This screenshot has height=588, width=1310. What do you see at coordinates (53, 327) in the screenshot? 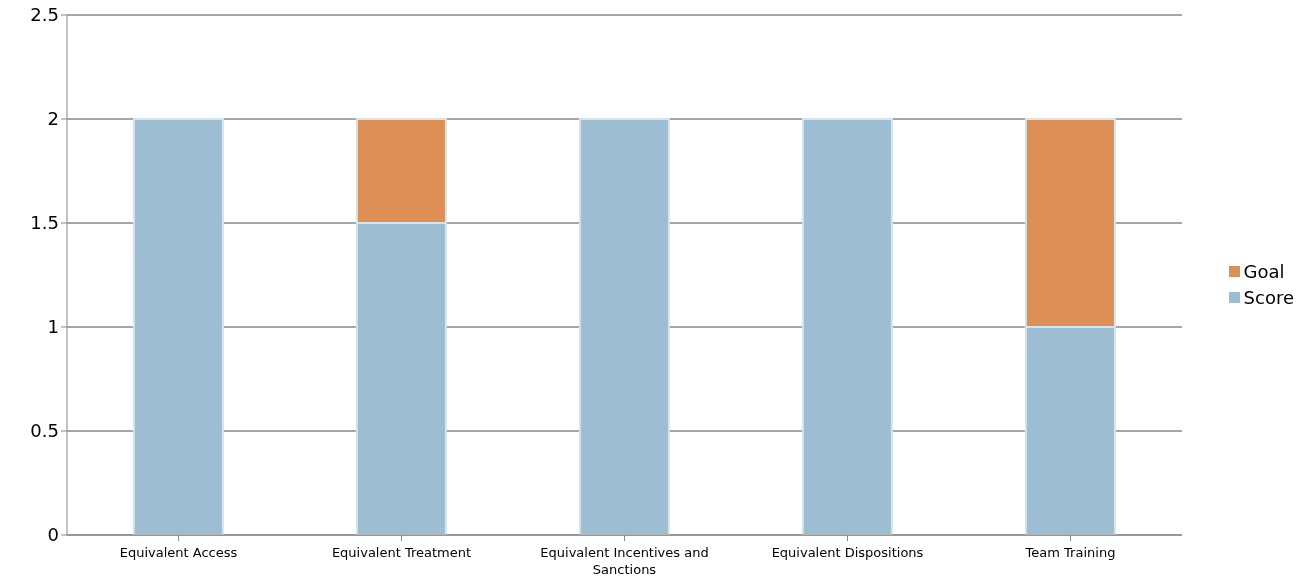
I see `y-tick-label: 1` at bounding box center [53, 327].